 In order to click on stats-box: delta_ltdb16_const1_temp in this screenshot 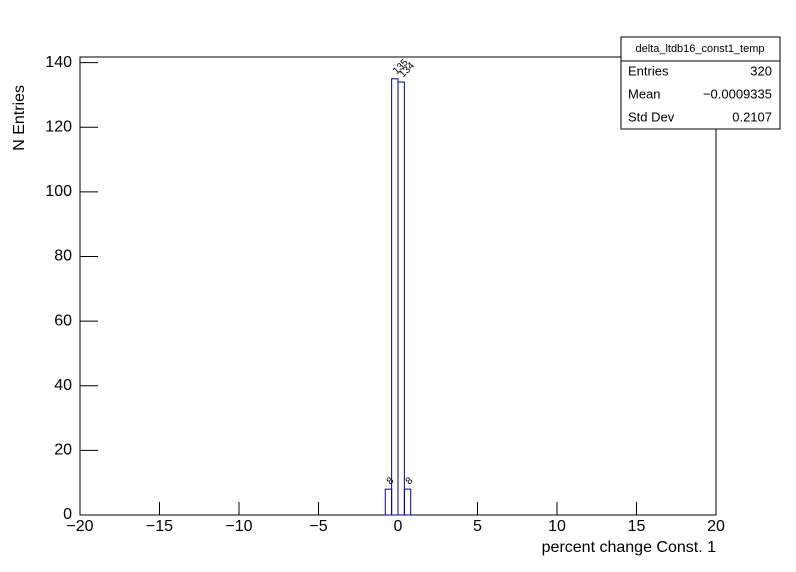, I will do `click(700, 83)`.